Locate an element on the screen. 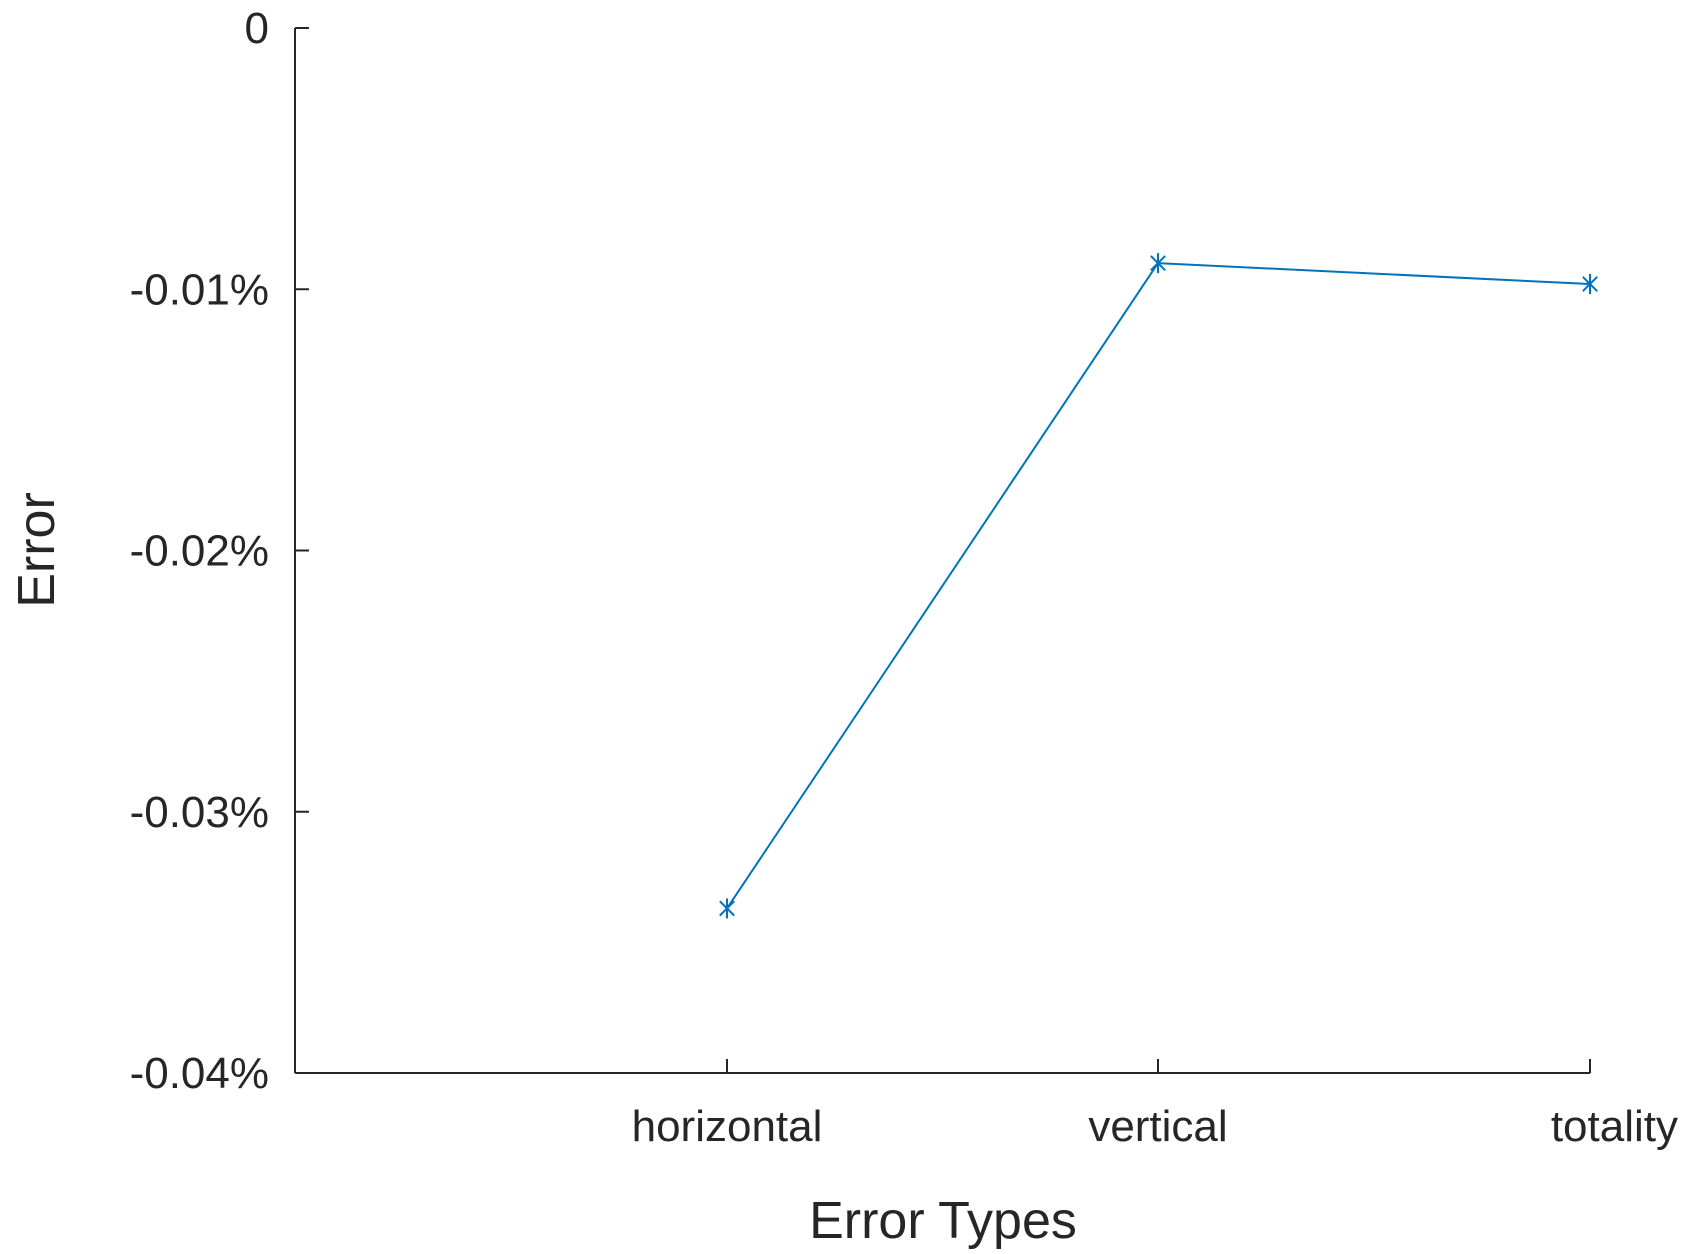 This screenshot has width=1684, height=1254. x-axis-ticks: horizontal vertical totality is located at coordinates (1155, 1105).